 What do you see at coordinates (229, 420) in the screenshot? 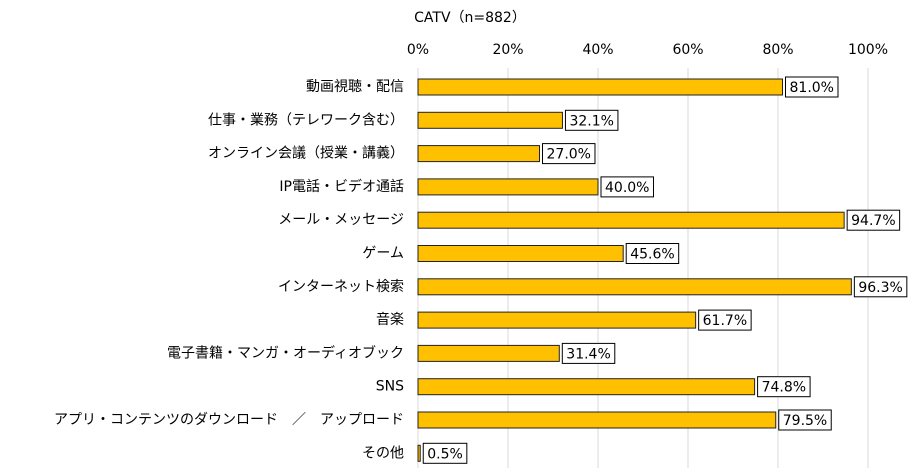
I see `y-tick-label: アプリ・コンテンツのダウンロード ／ アップロード` at bounding box center [229, 420].